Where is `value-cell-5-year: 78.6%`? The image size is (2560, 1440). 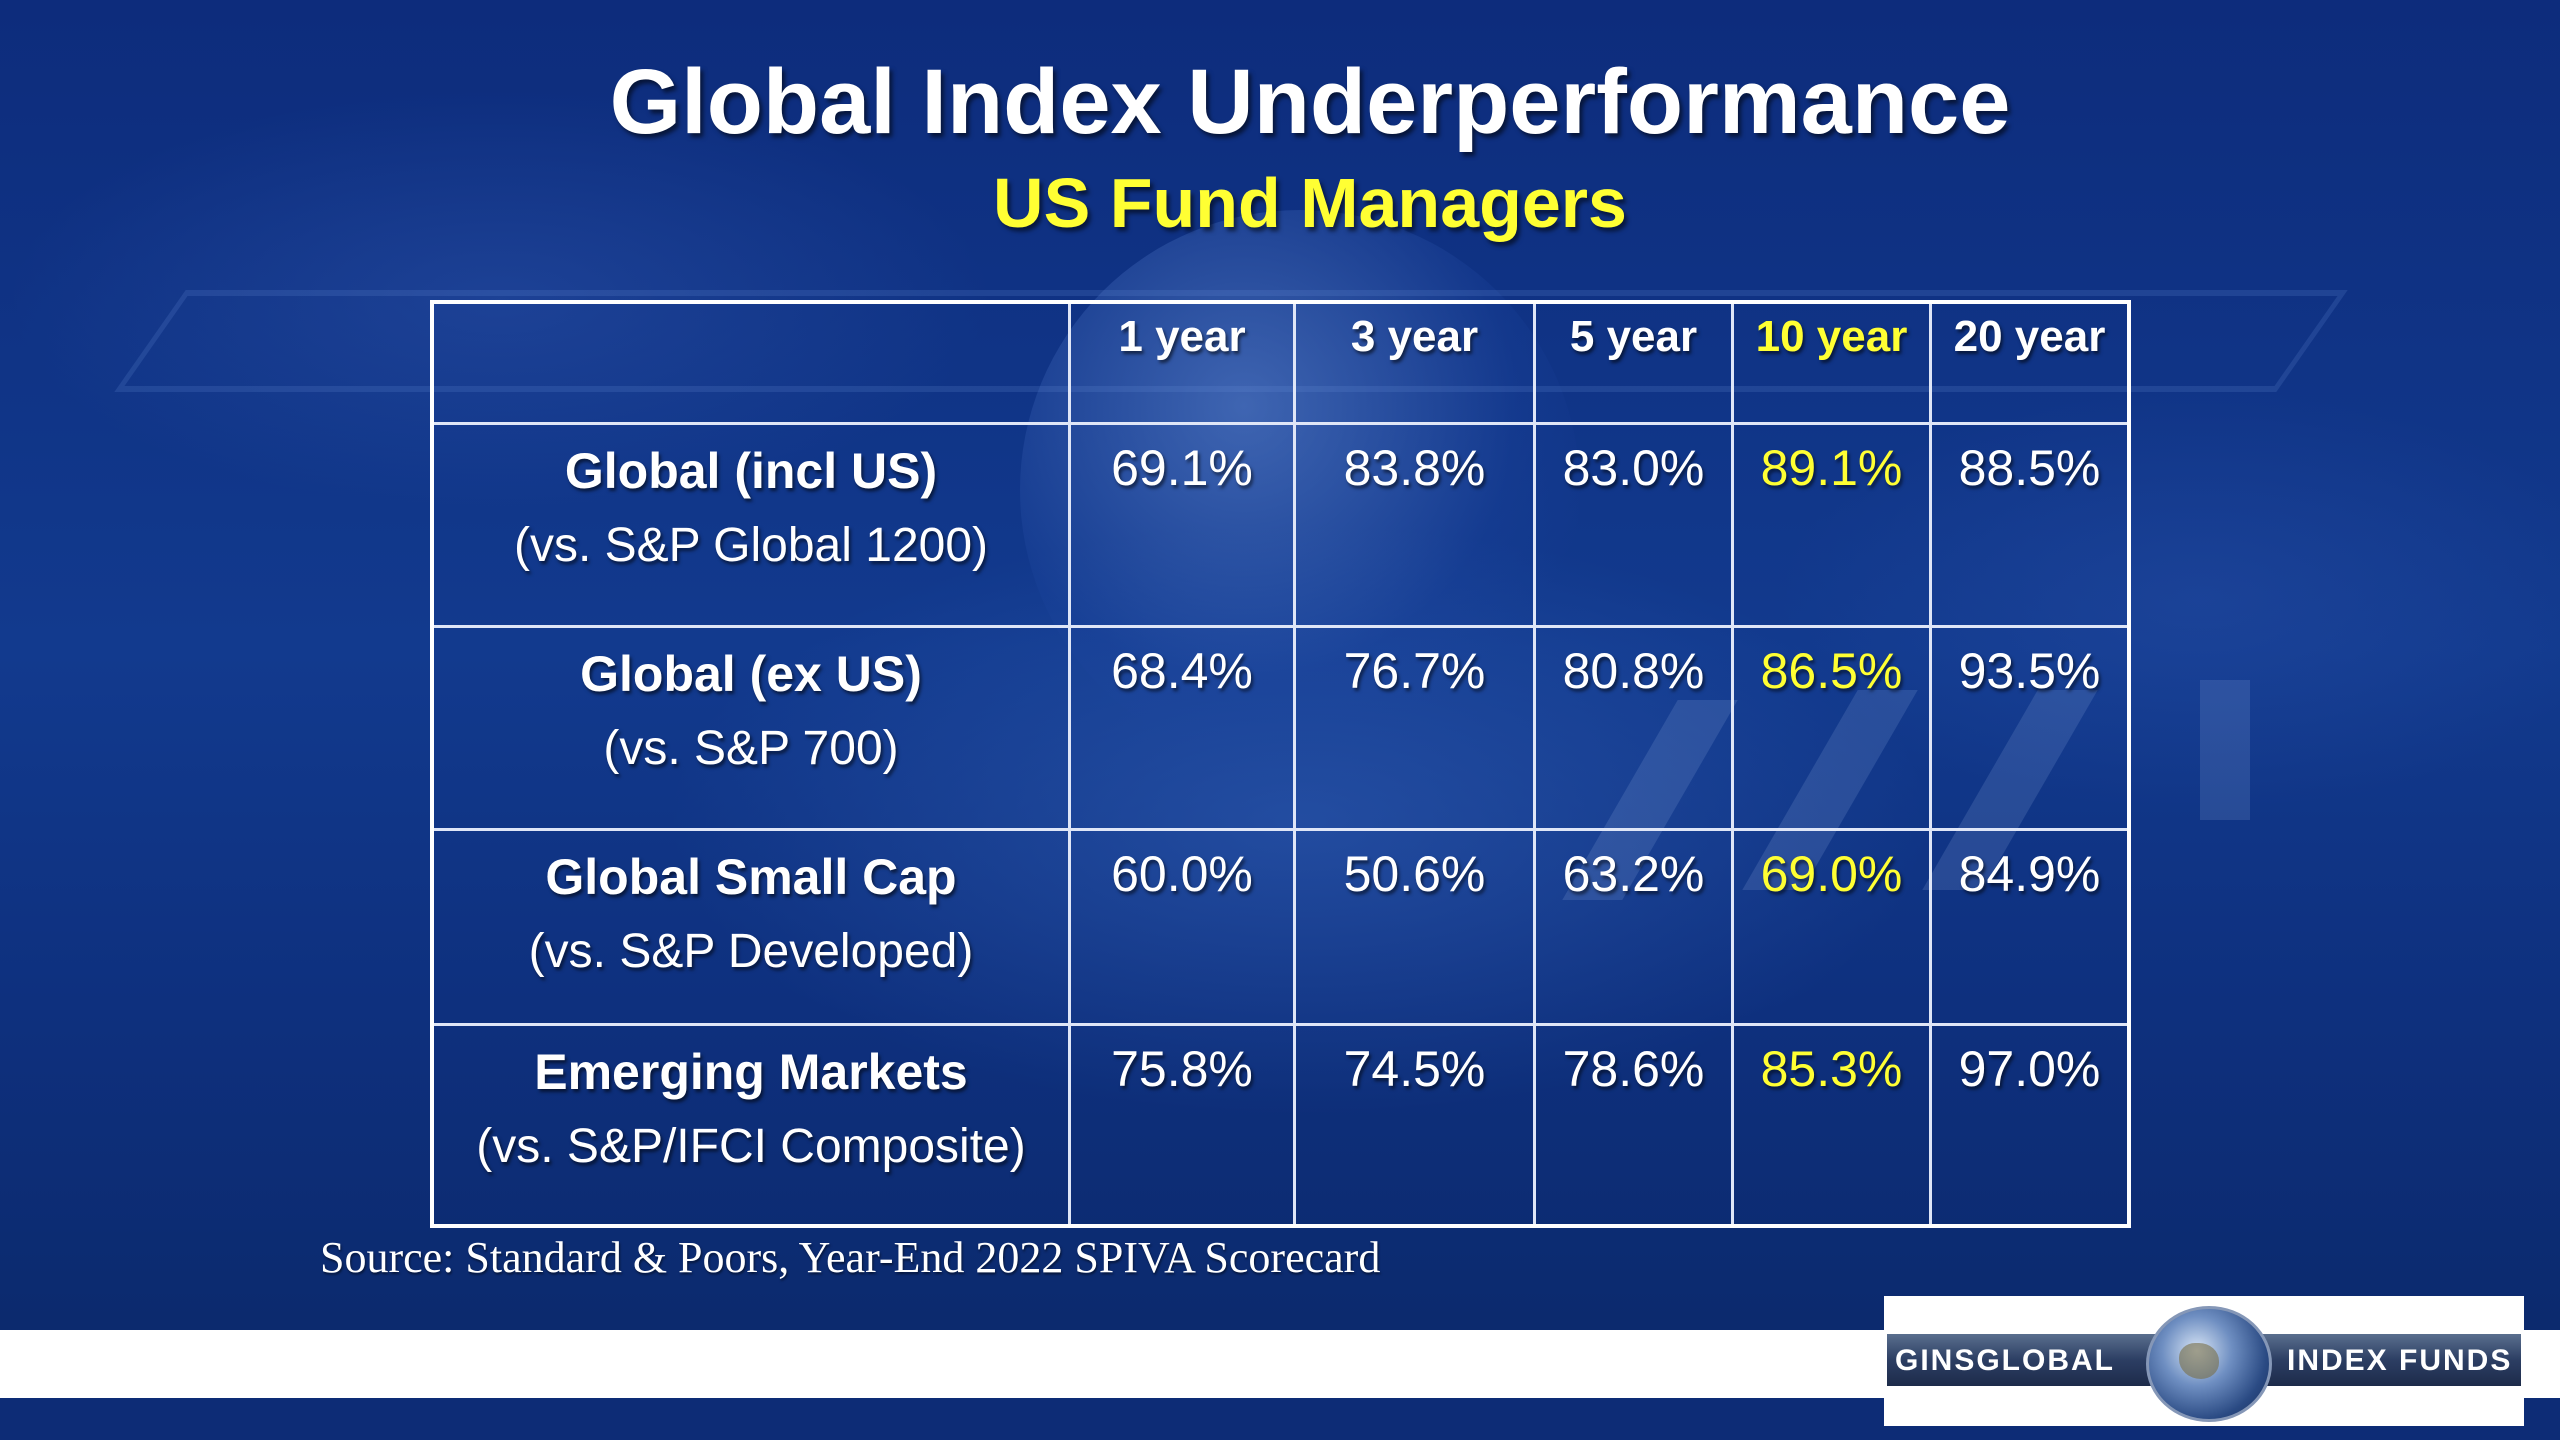 value-cell-5-year: 78.6% is located at coordinates (1633, 1125).